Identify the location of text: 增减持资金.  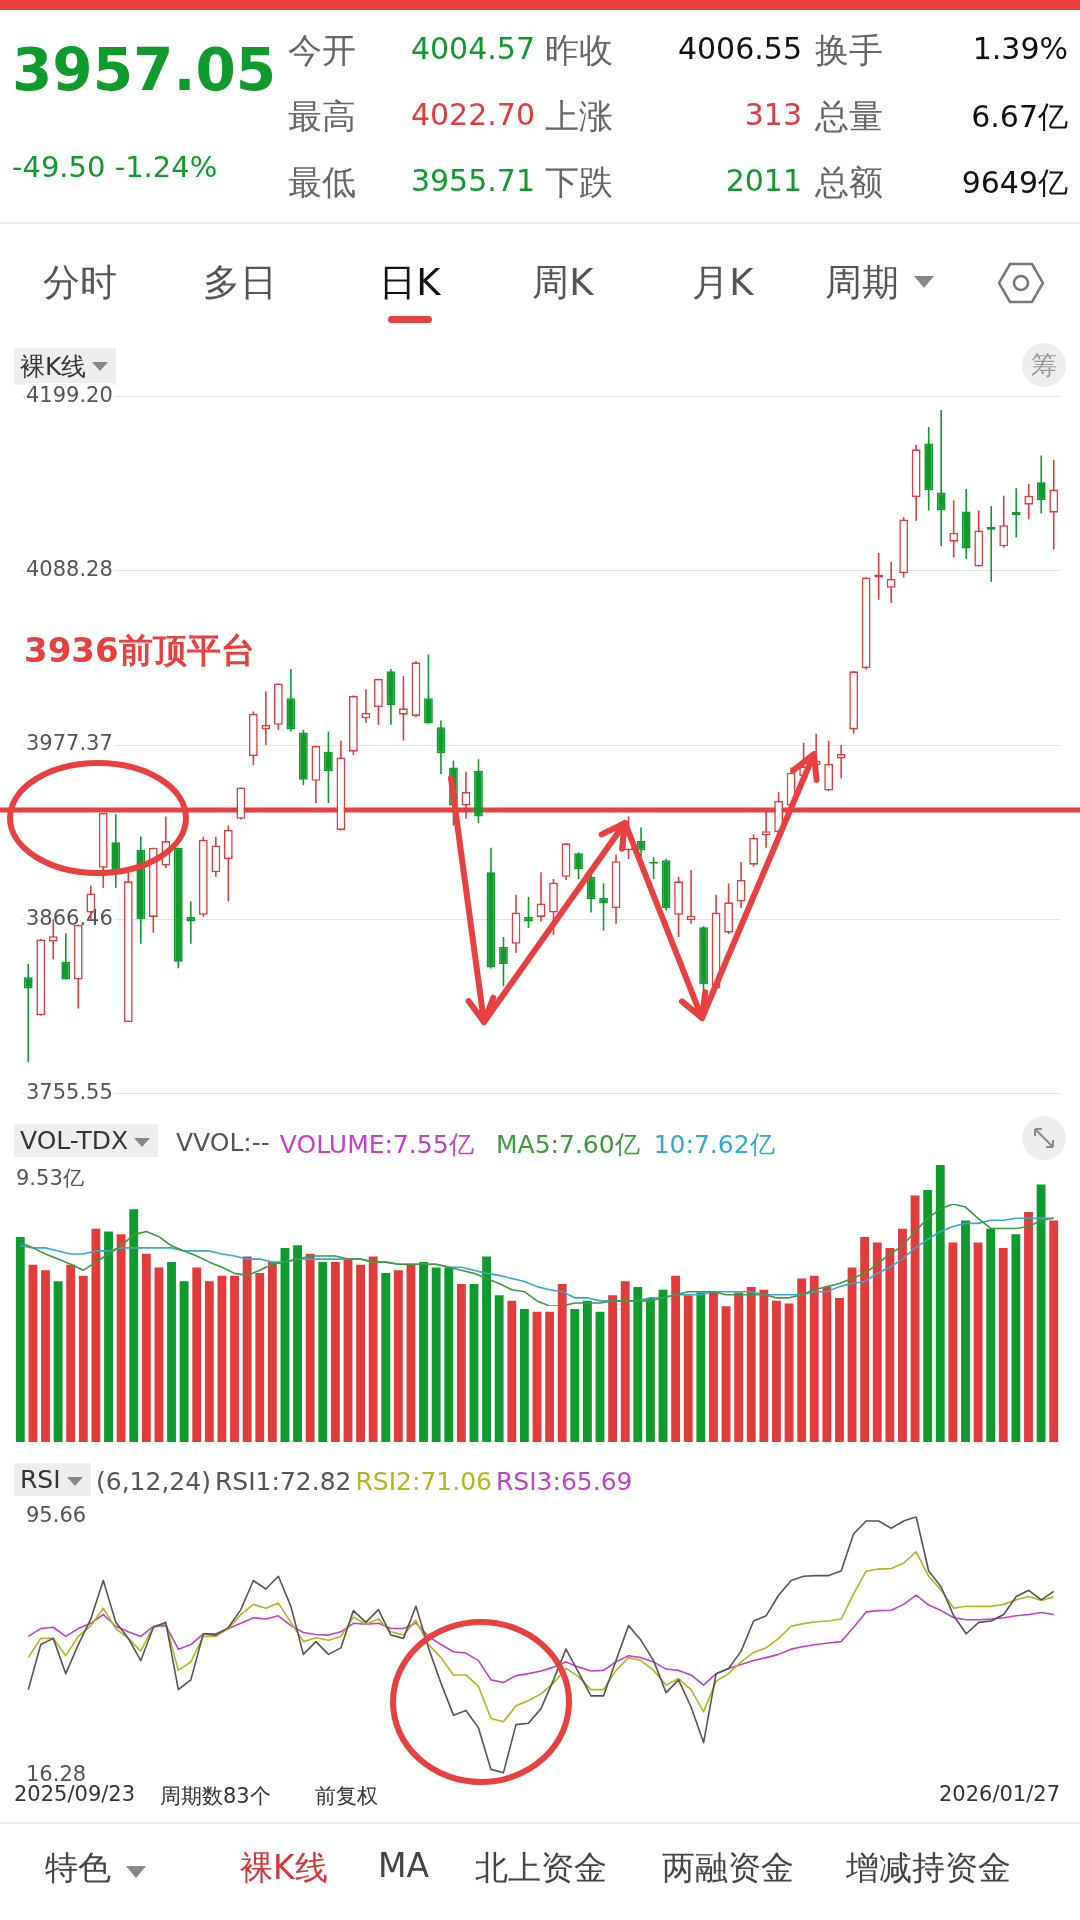
(928, 1868).